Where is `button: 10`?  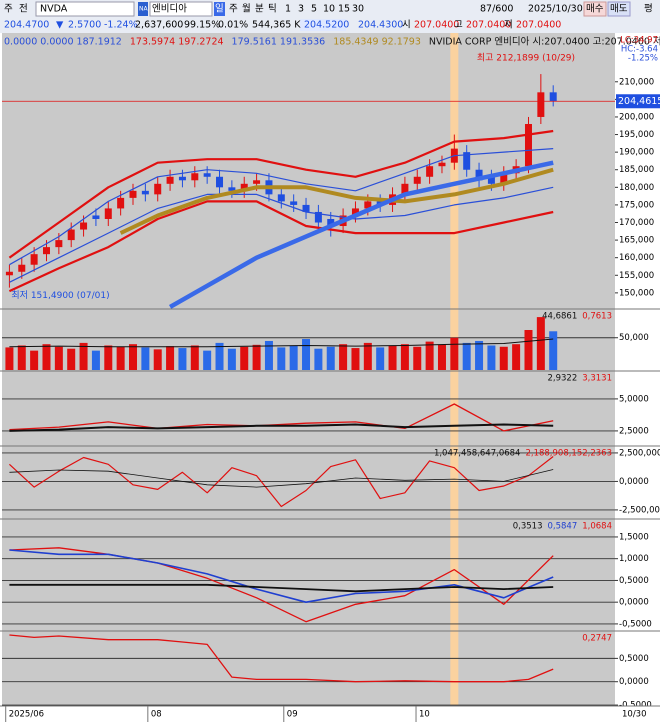 button: 10 is located at coordinates (329, 9).